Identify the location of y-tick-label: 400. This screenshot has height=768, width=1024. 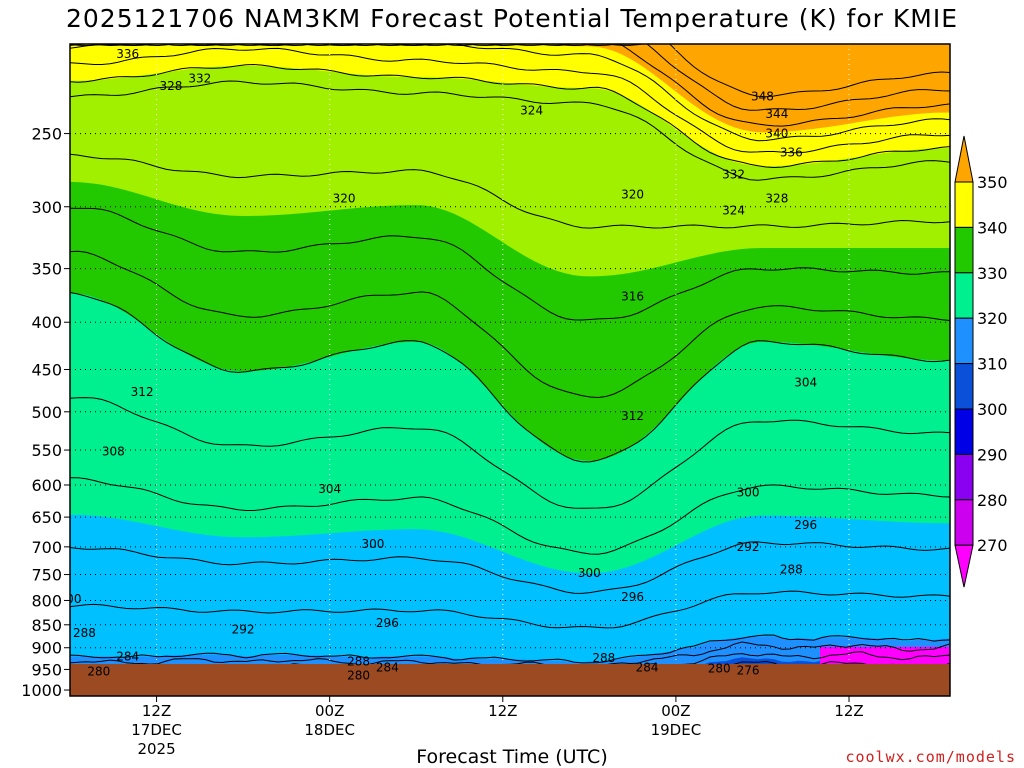
(46, 322).